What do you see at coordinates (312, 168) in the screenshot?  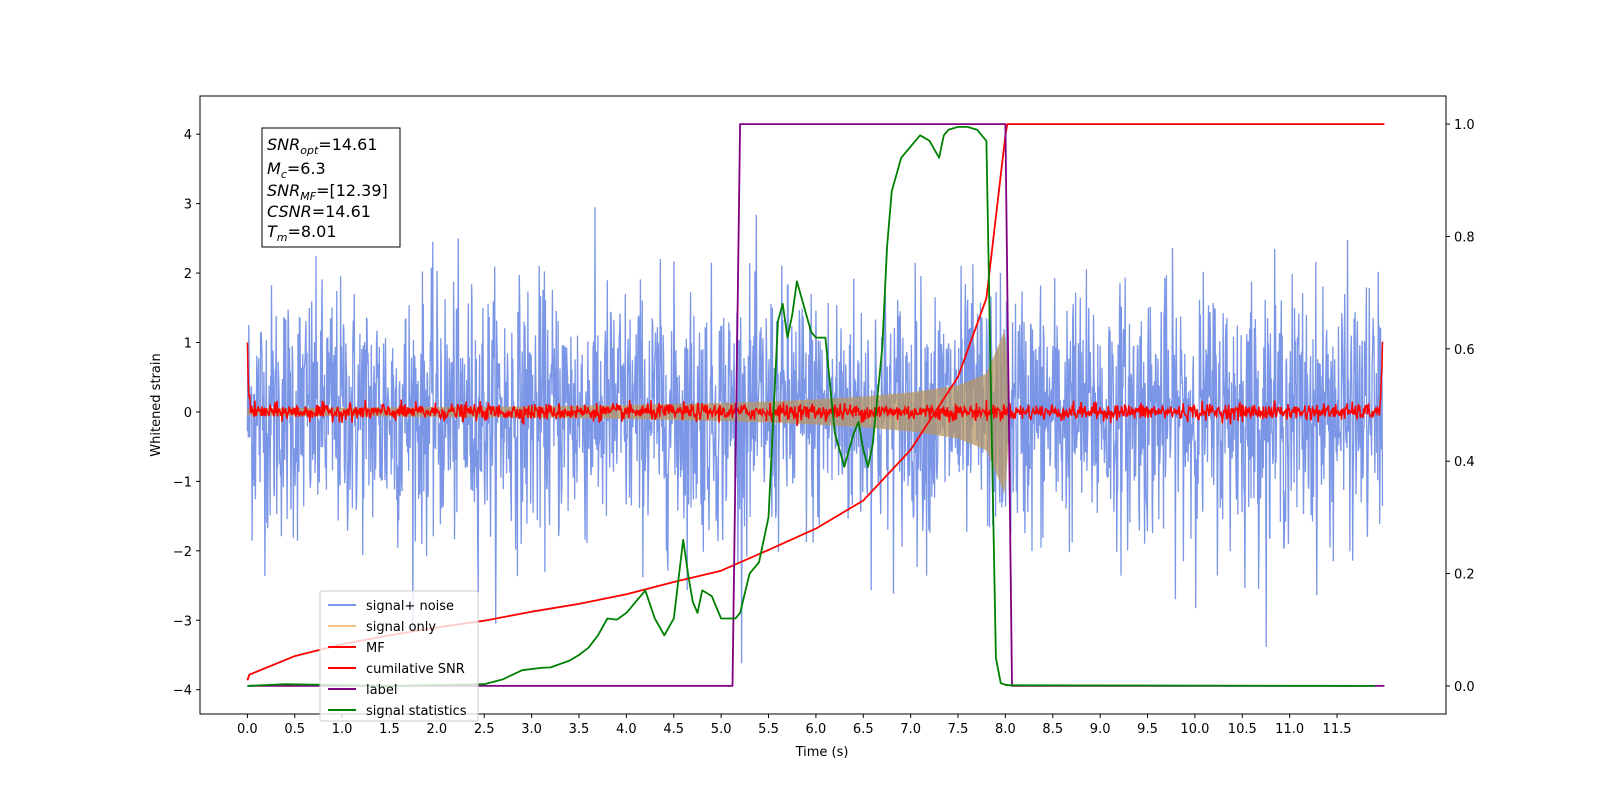 I see `info-mc-value: 6.3` at bounding box center [312, 168].